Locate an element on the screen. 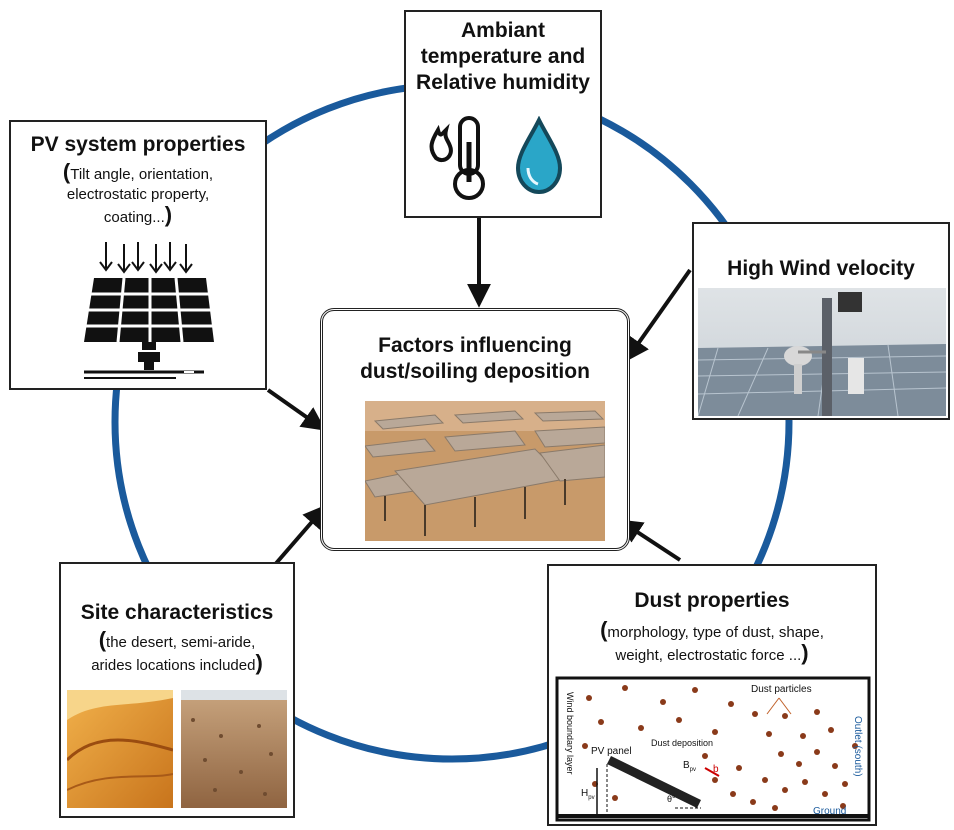 This screenshot has width=954, height=830. wind-station-photo is located at coordinates (822, 352).